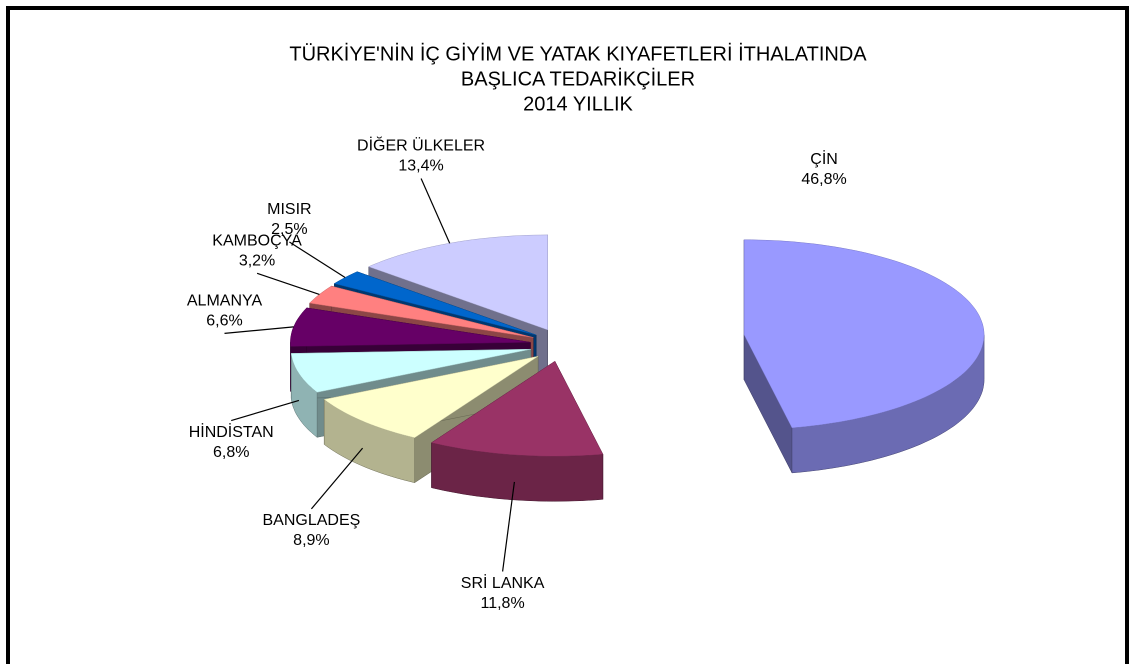 This screenshot has width=1135, height=669. What do you see at coordinates (824, 158) in the screenshot?
I see `slice-label: ÇİN` at bounding box center [824, 158].